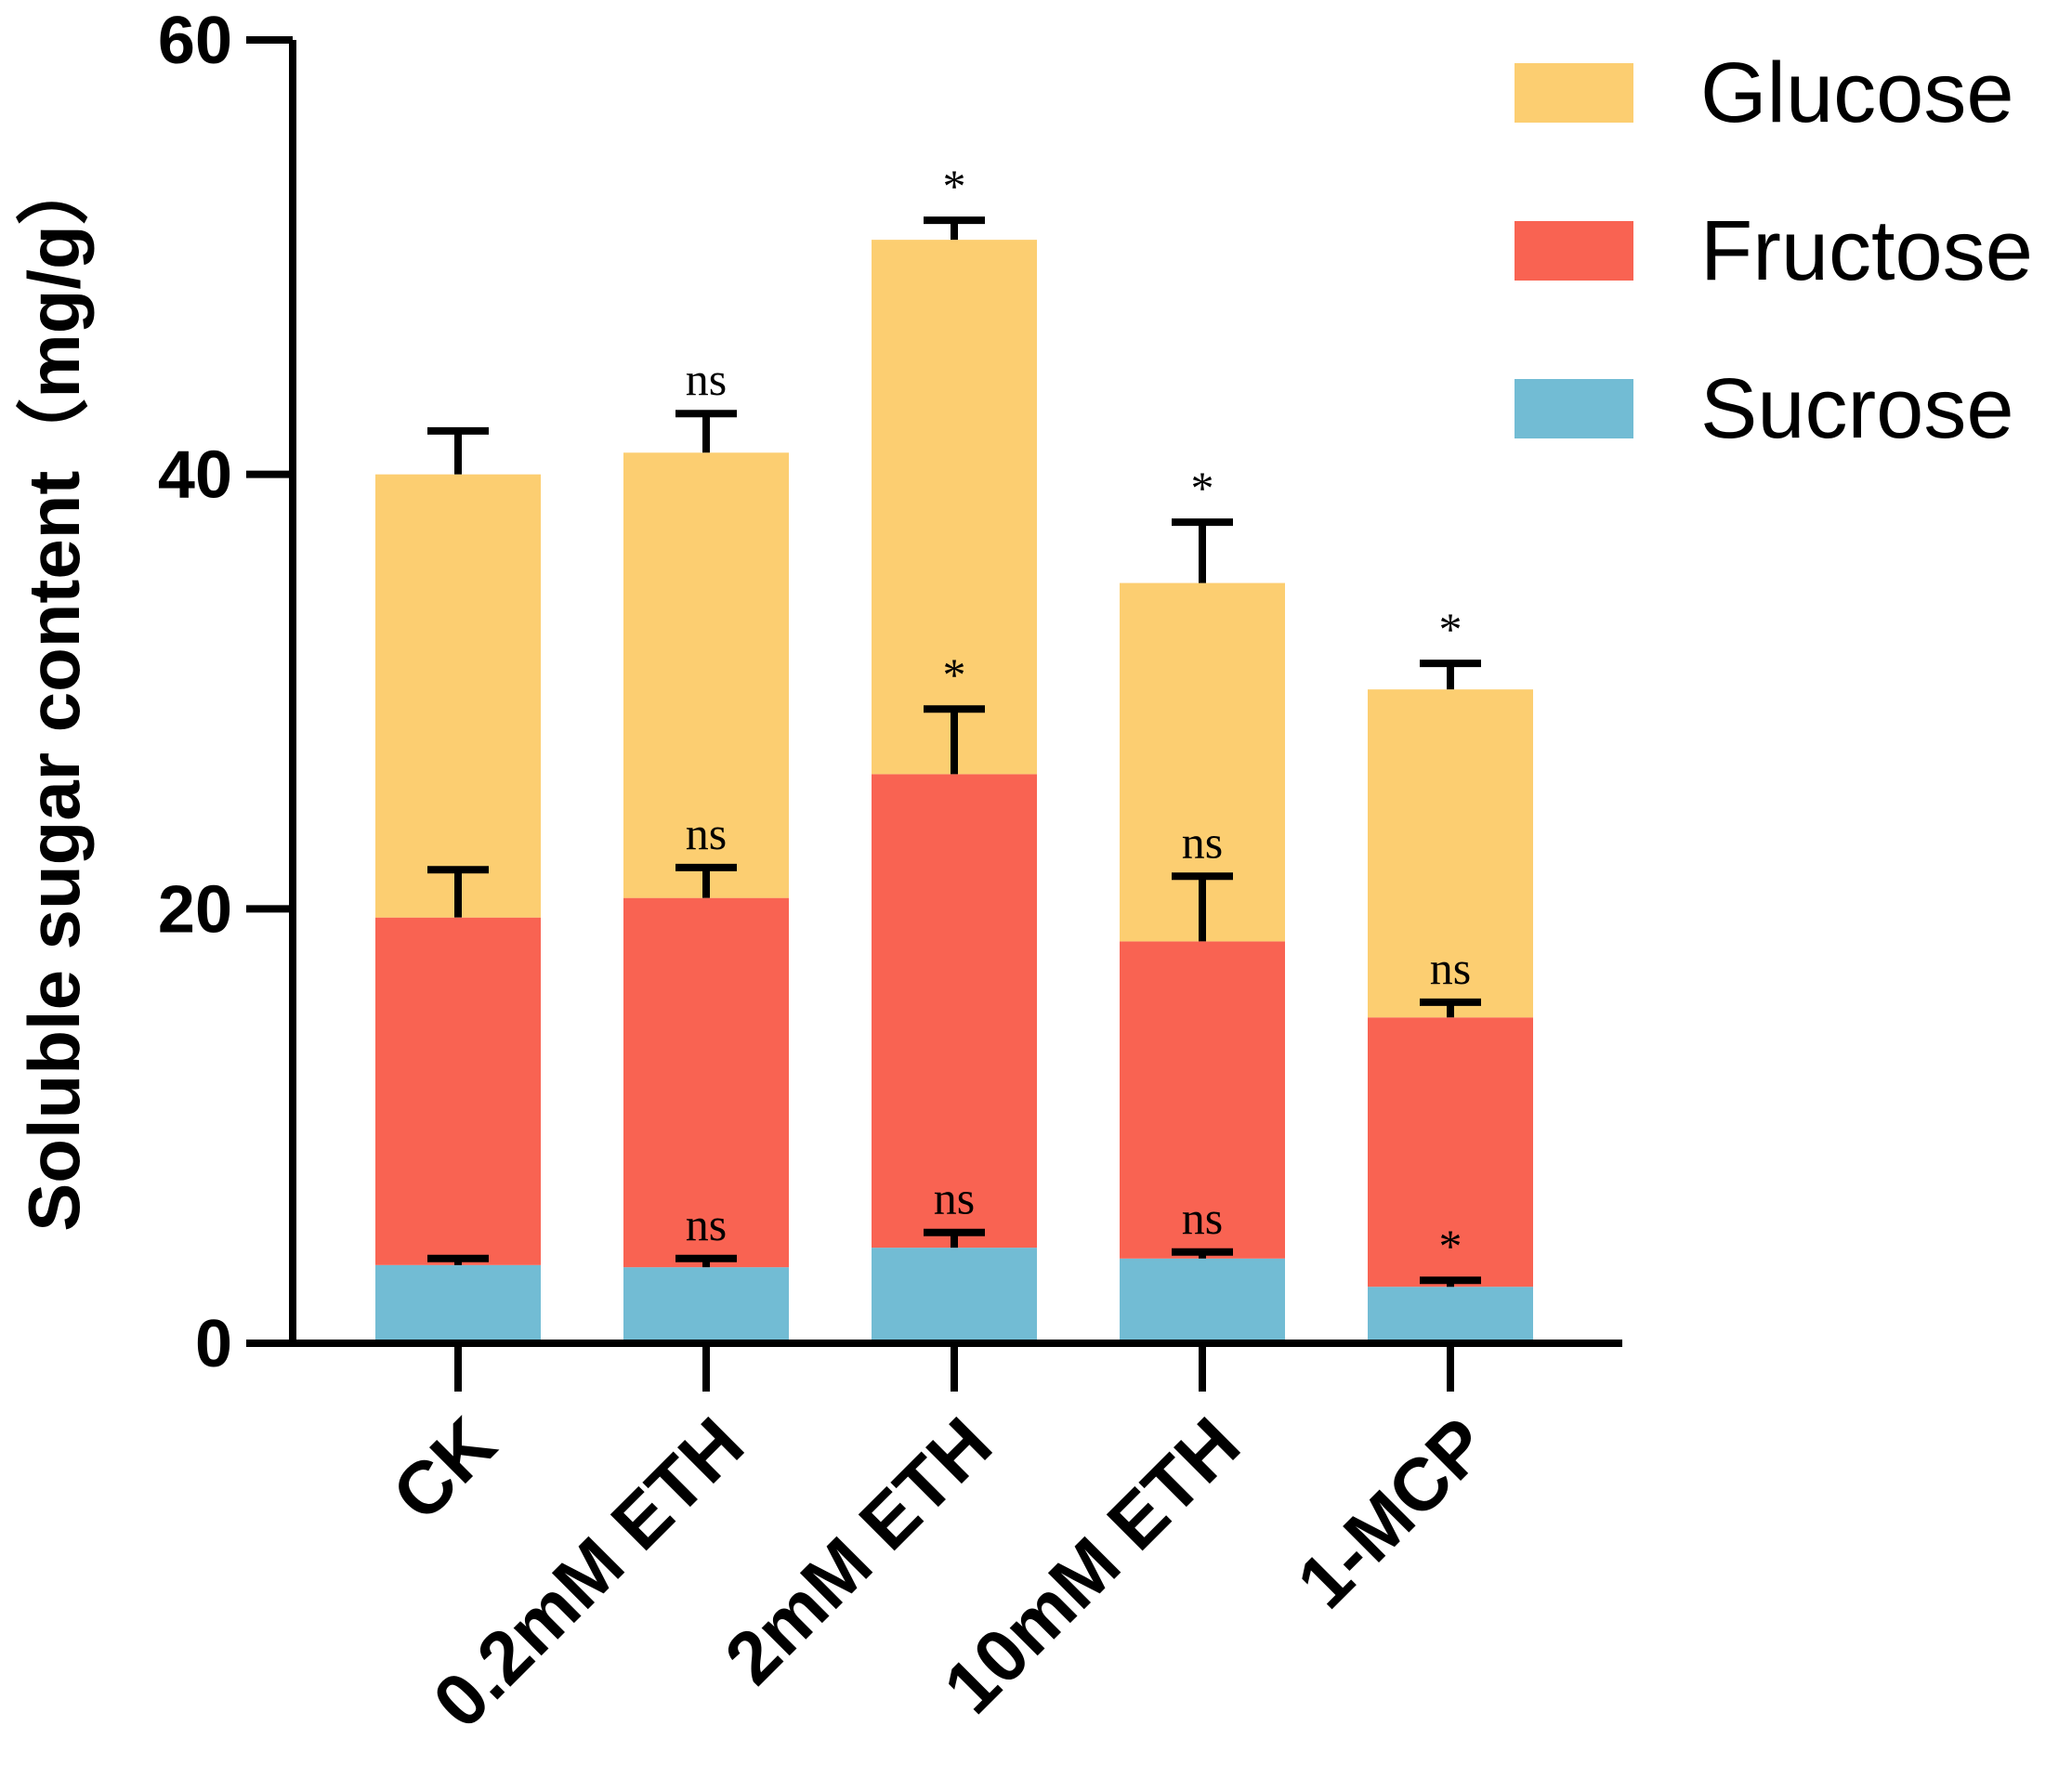 The image size is (2072, 1791). What do you see at coordinates (1202, 488) in the screenshot?
I see `significance-glucose-3: *` at bounding box center [1202, 488].